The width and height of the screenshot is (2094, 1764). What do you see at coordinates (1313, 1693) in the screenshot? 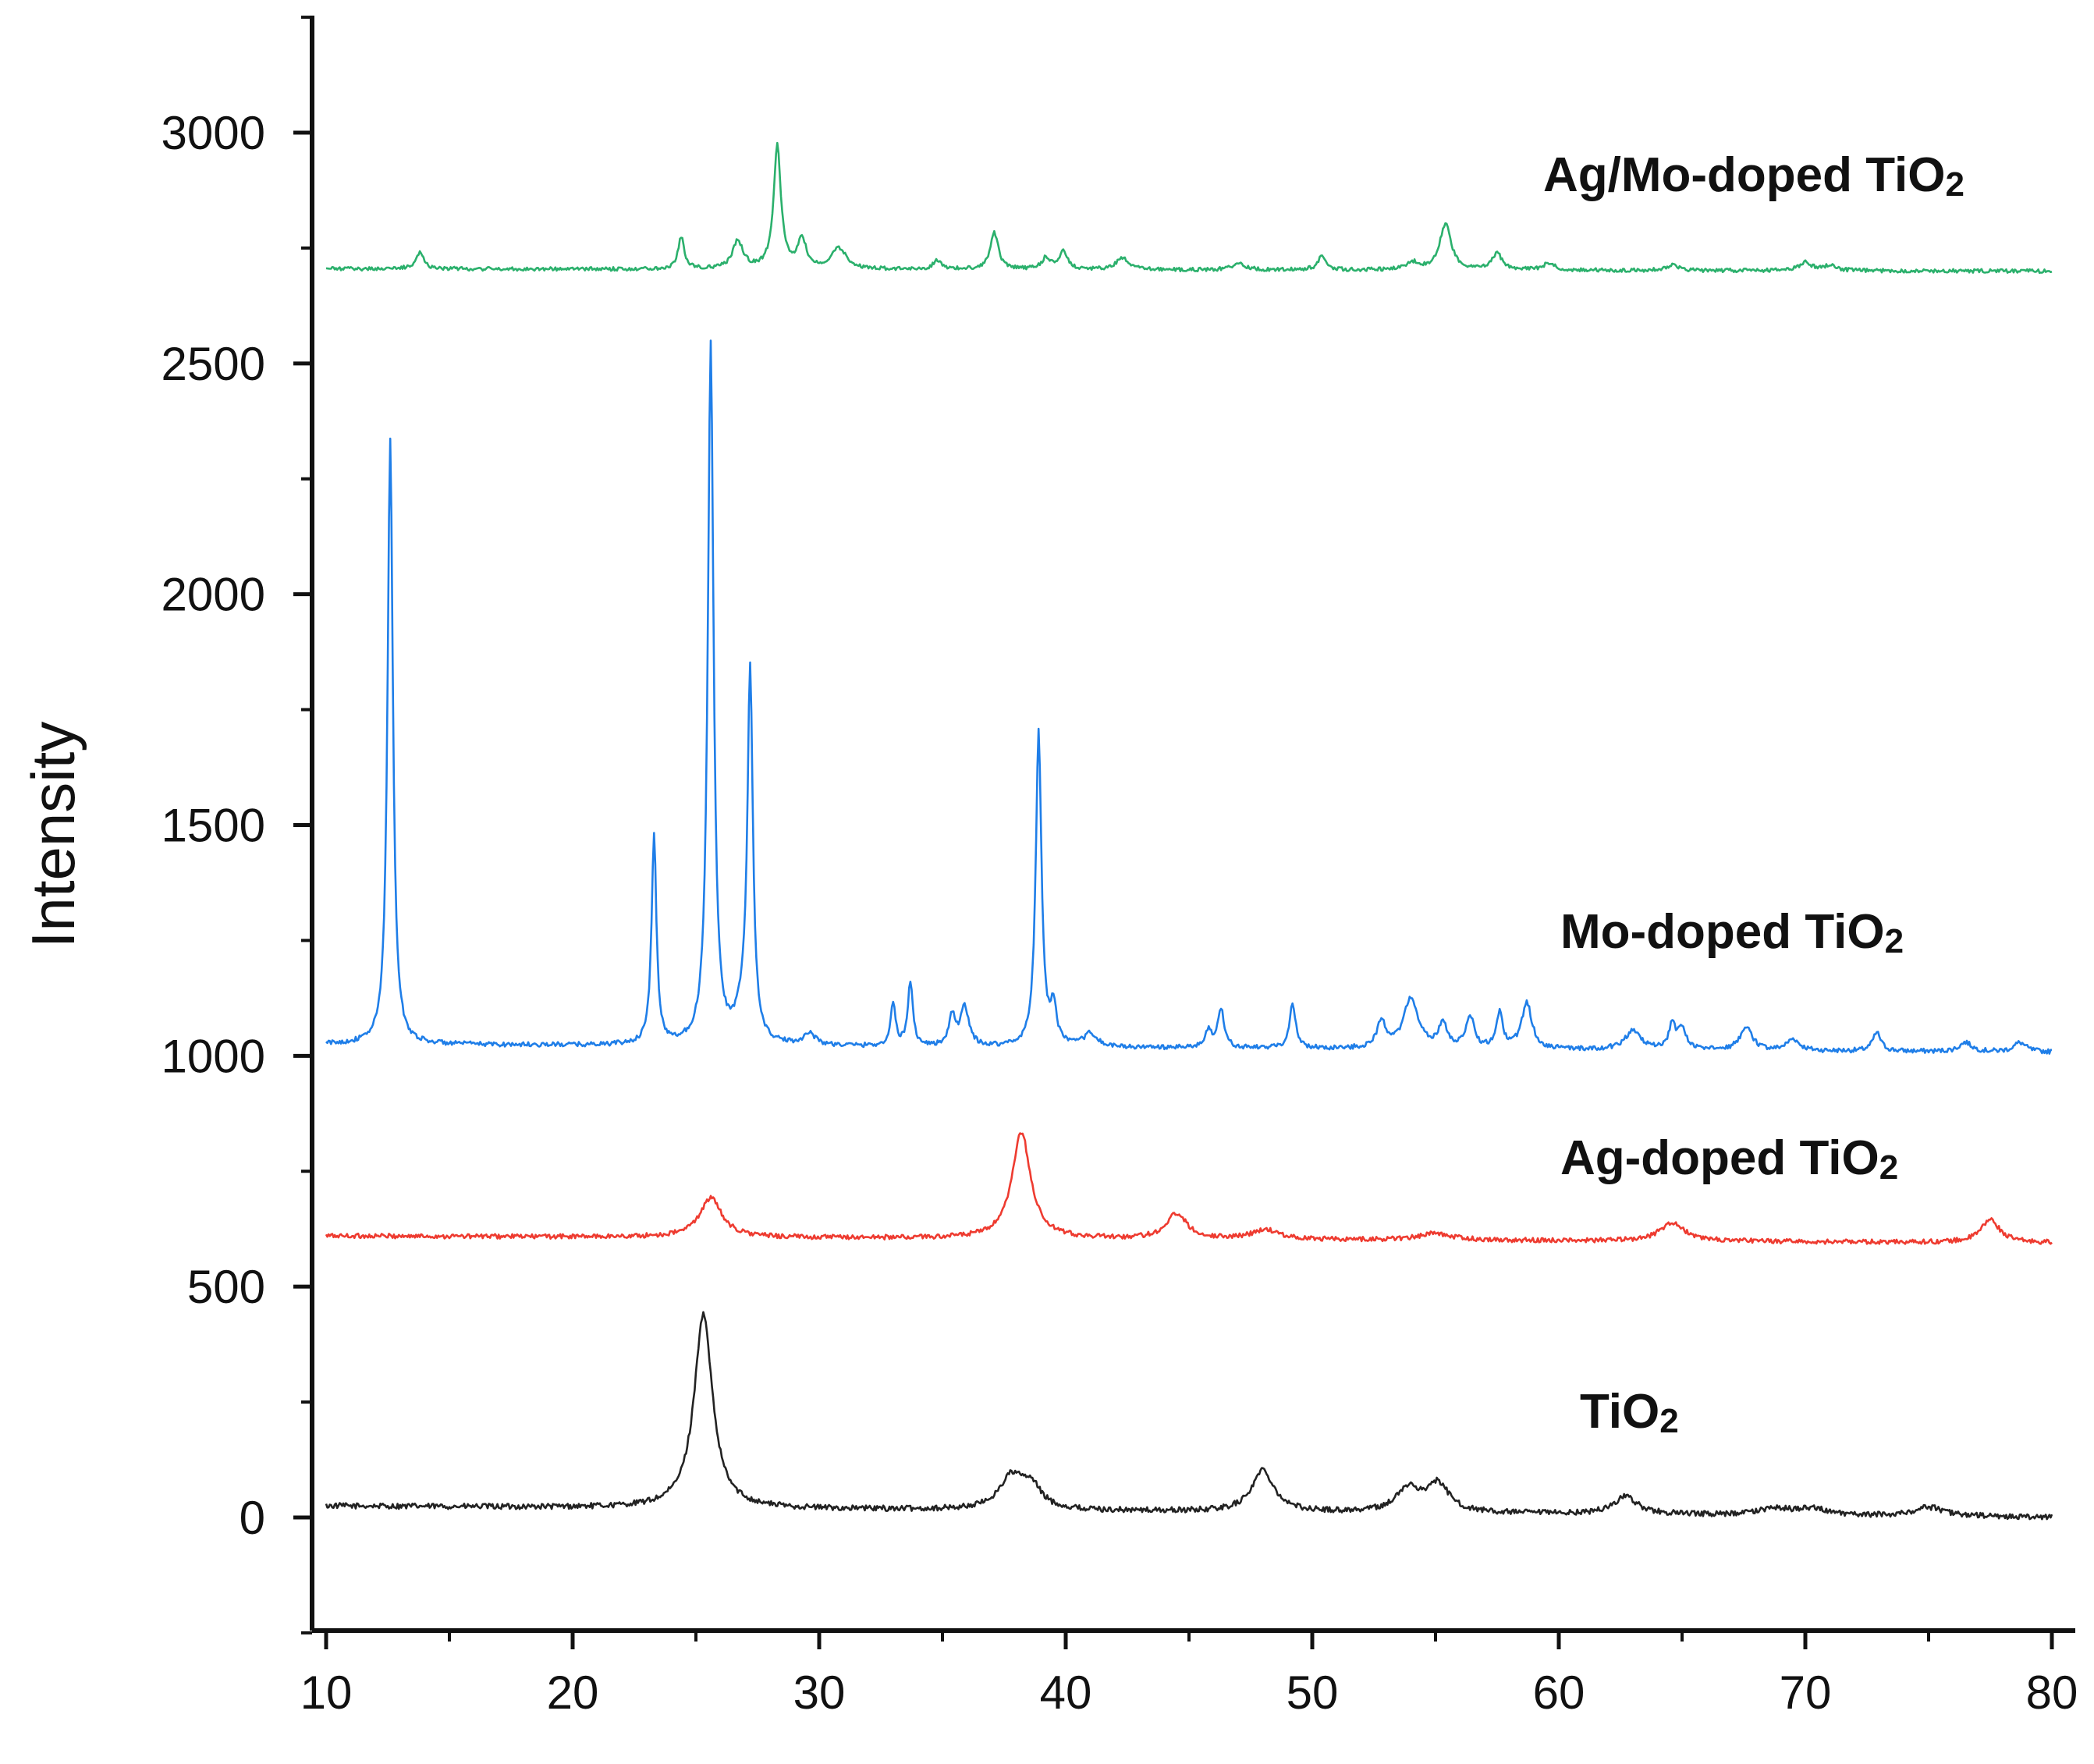
I see `x-tick-label: 50` at bounding box center [1313, 1693].